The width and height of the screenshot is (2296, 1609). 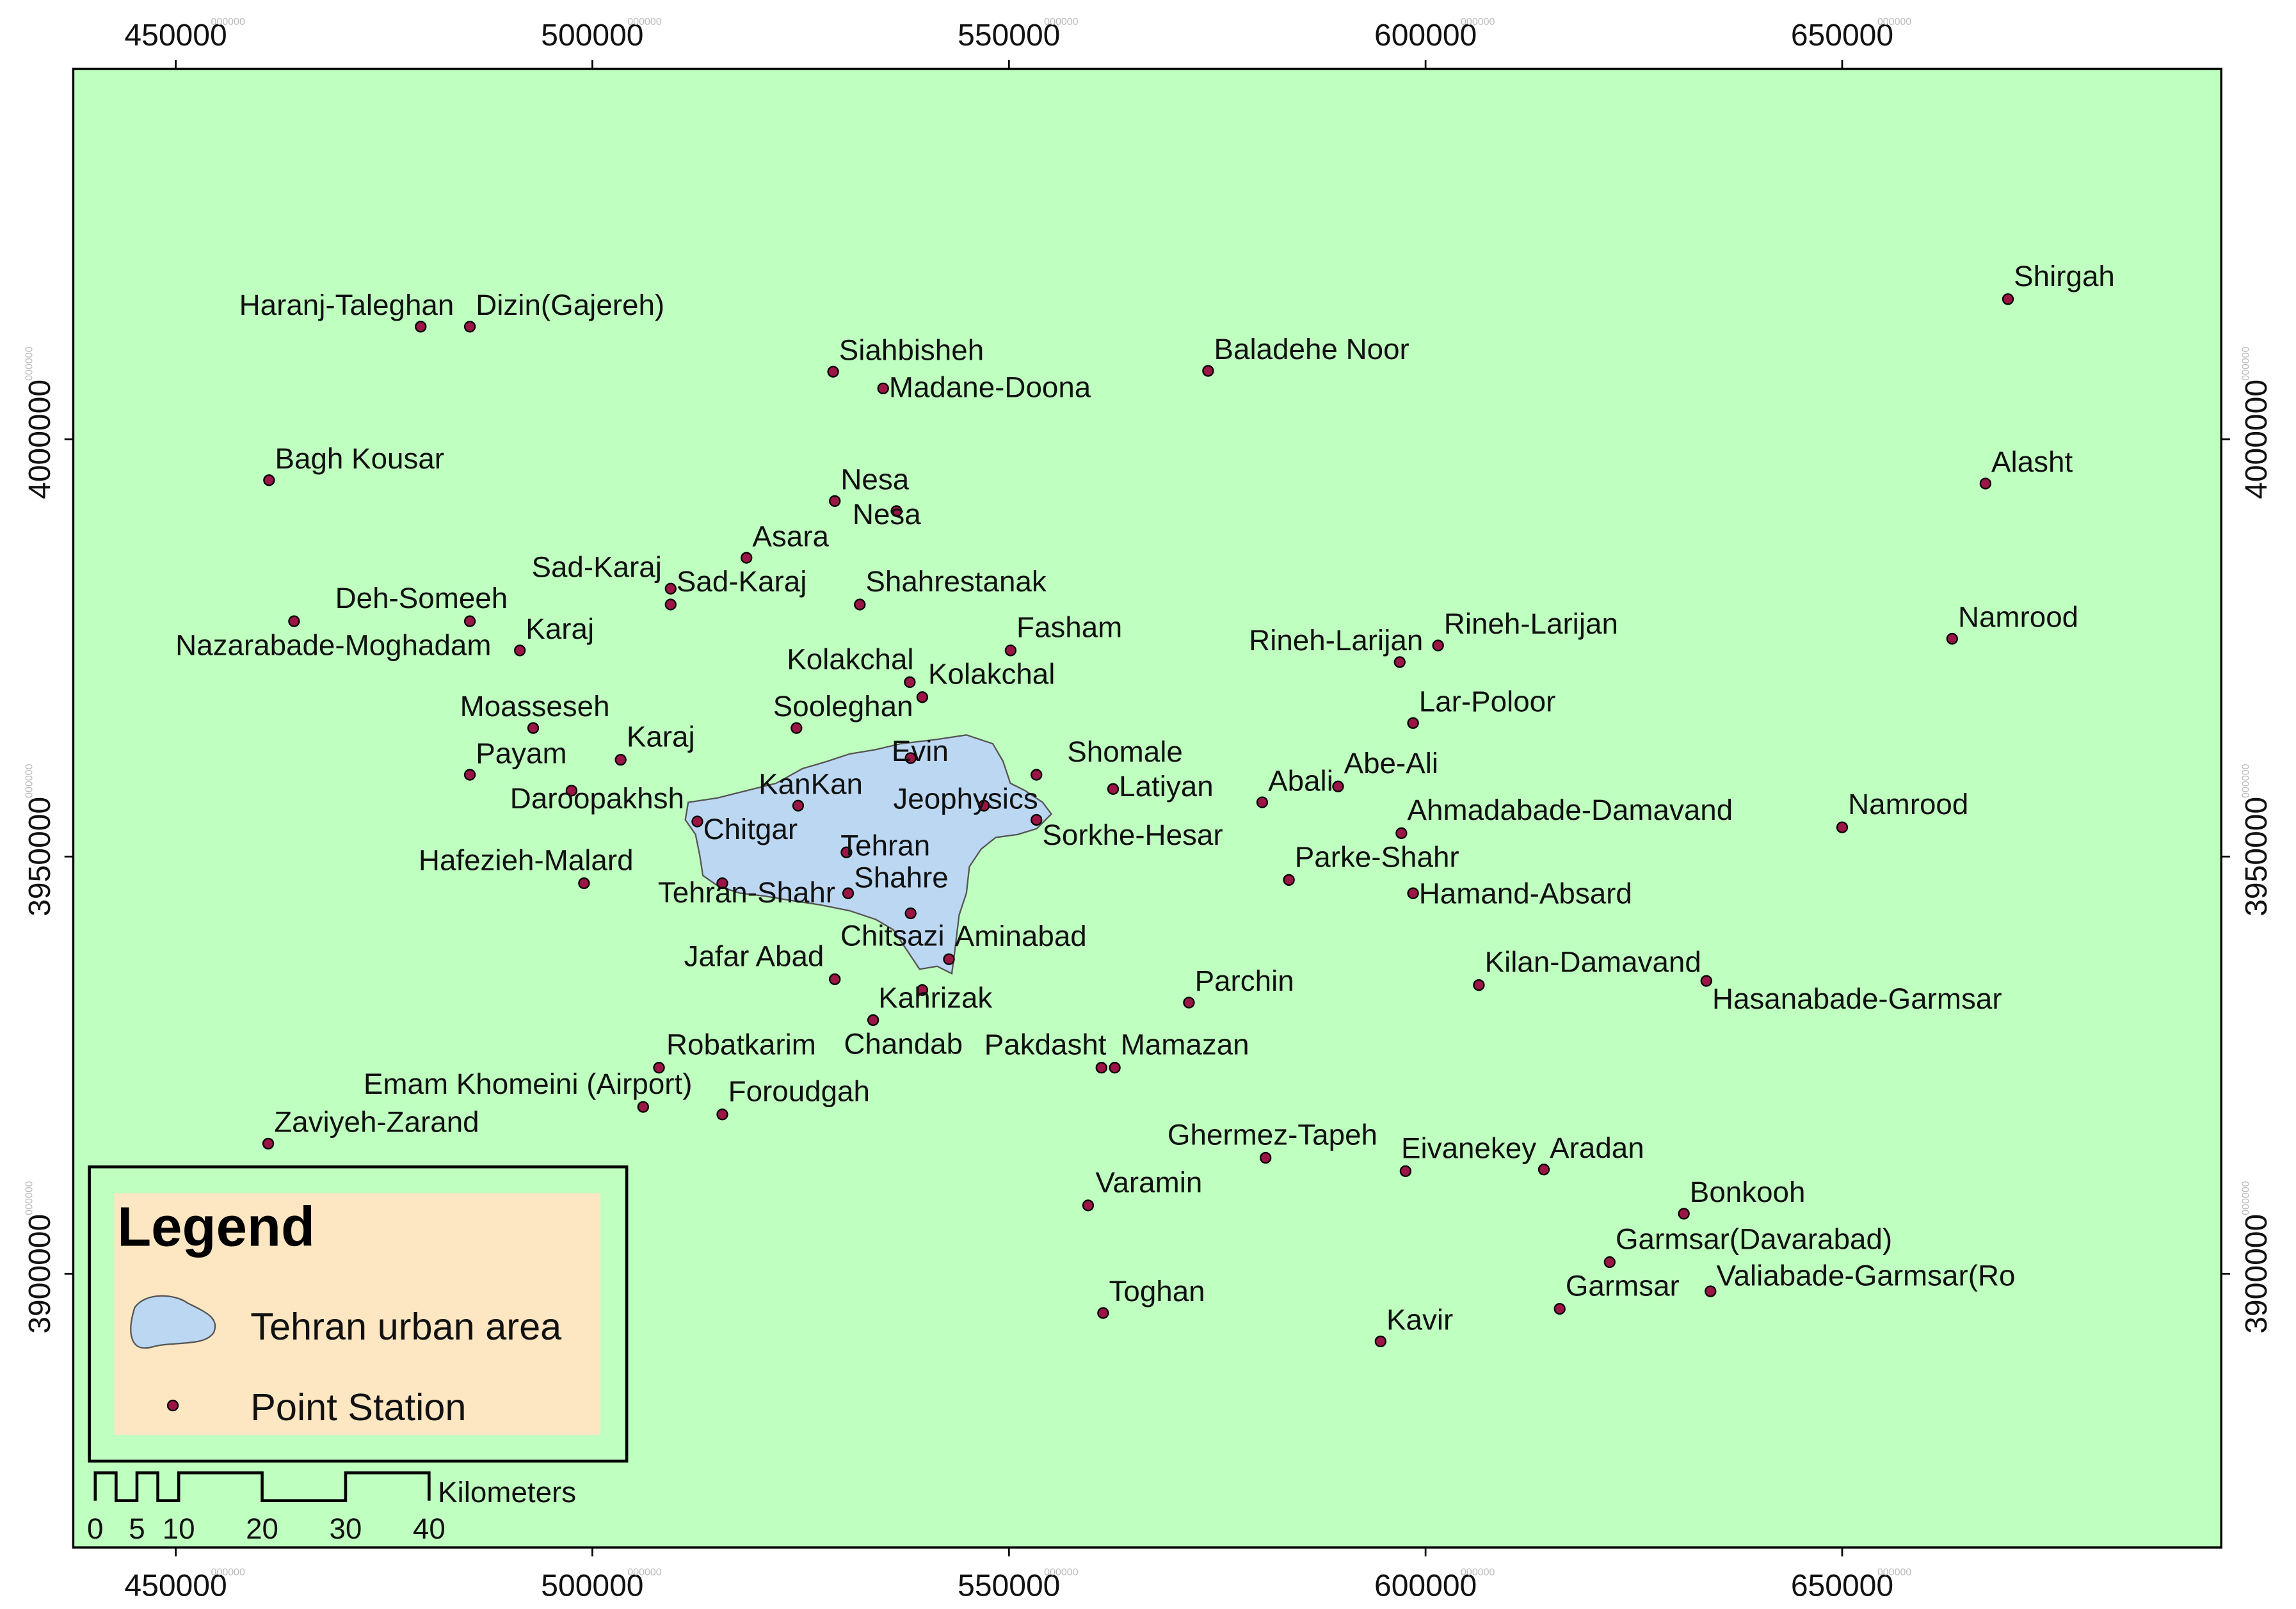 What do you see at coordinates (811, 784) in the screenshot?
I see `station-label: KanKan` at bounding box center [811, 784].